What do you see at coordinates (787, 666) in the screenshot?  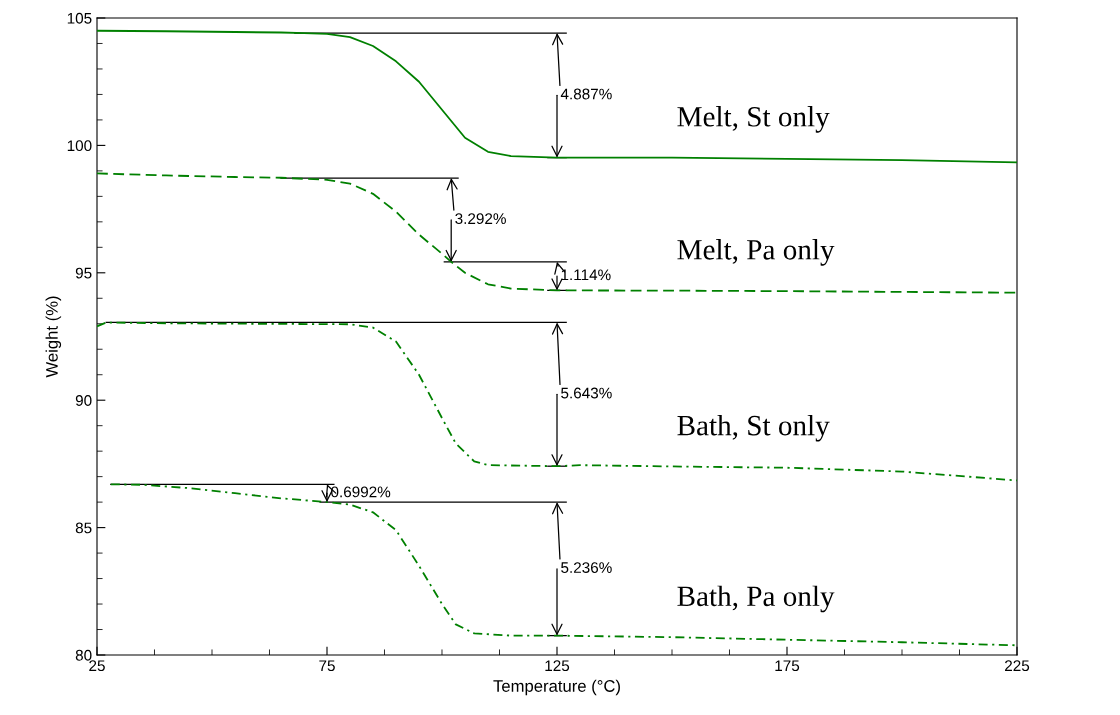 I see `x-tick-label: 175` at bounding box center [787, 666].